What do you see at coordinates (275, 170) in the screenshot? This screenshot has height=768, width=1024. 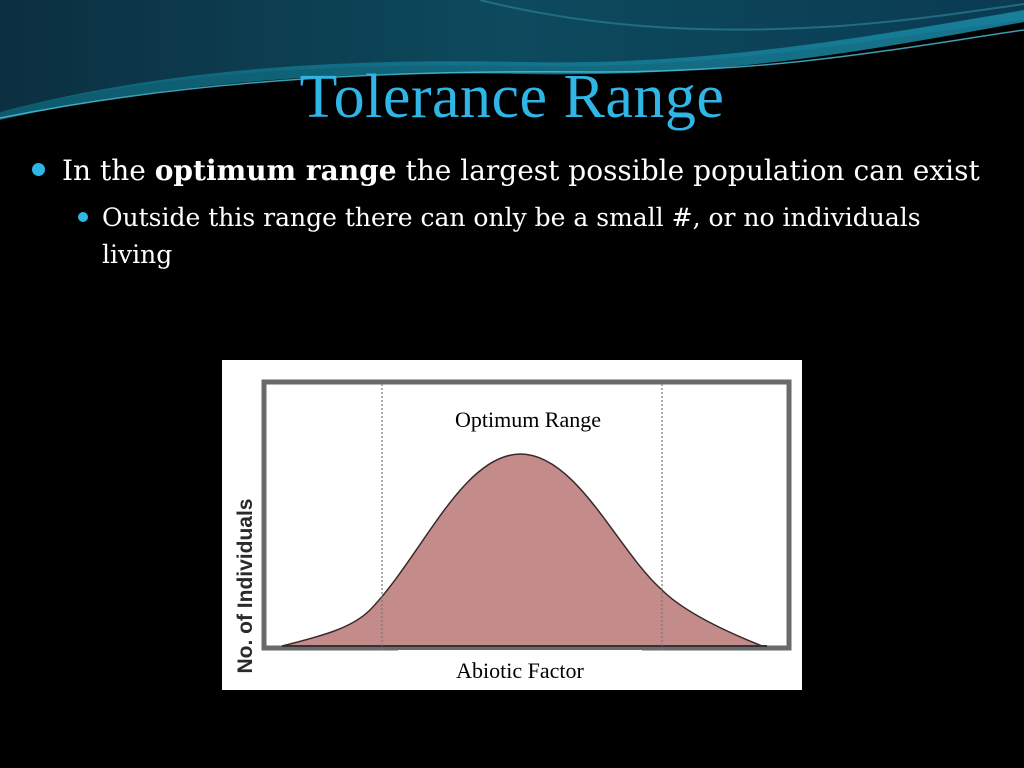 I see `bullet1-bold: optimum range` at bounding box center [275, 170].